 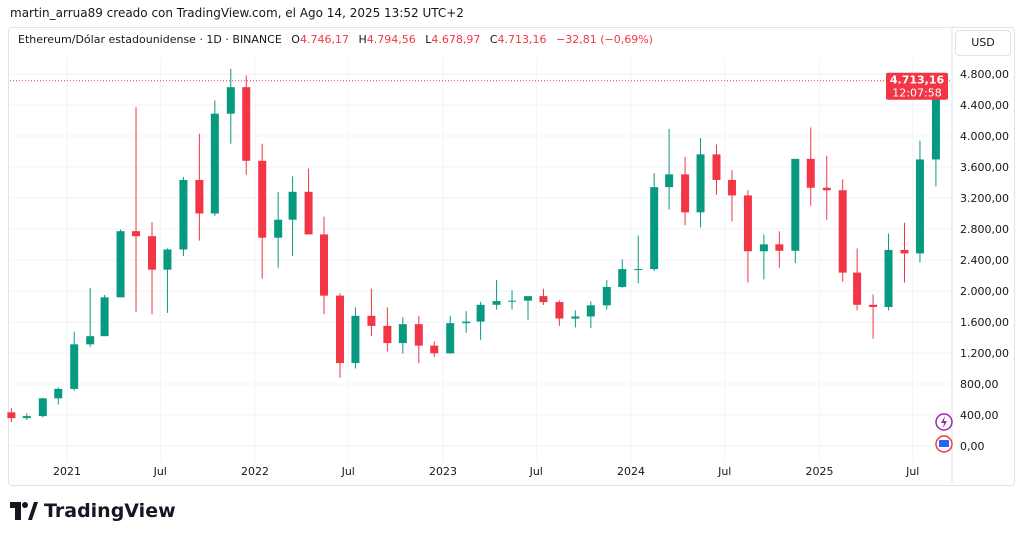 What do you see at coordinates (984, 291) in the screenshot?
I see `y-tick-label: 2.000,00` at bounding box center [984, 291].